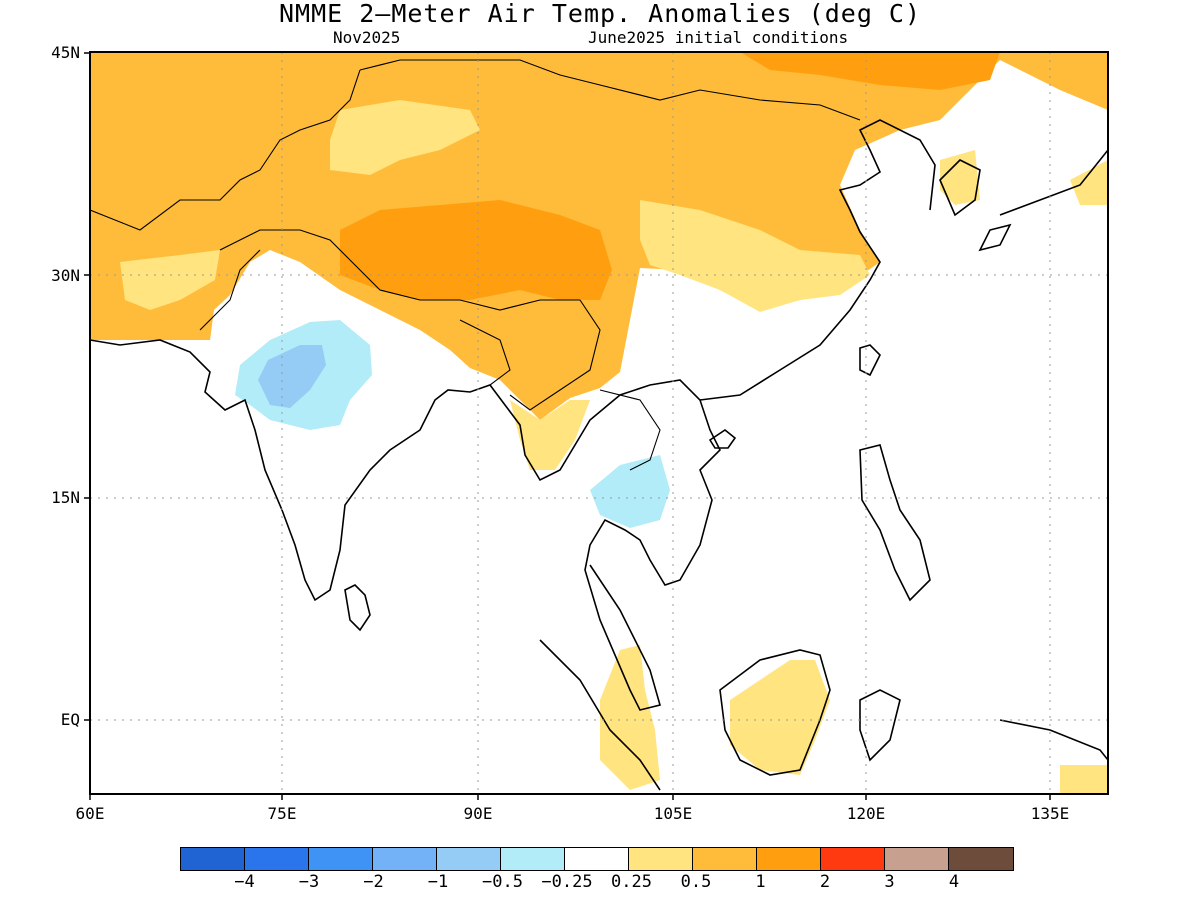 This screenshot has width=1200, height=900. Describe the element at coordinates (550, 435) in the screenshot. I see `anomaly-region-myanmar-0p25-0p5` at that location.